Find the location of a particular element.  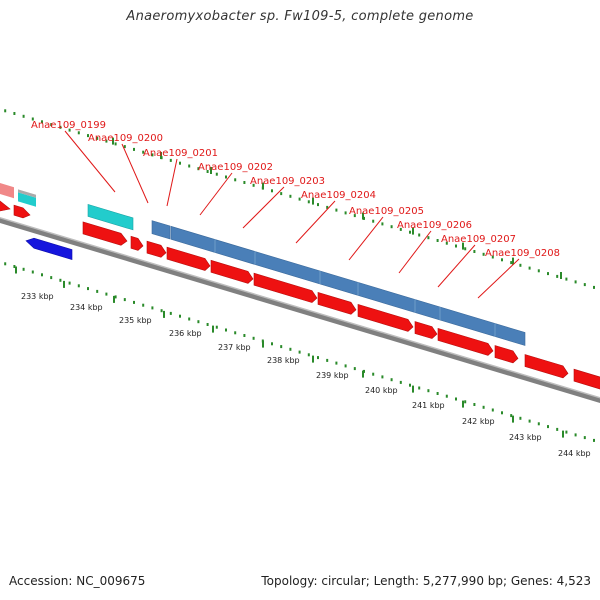

accession-text: Accession: NC_009675 is located at coordinates (77, 581).